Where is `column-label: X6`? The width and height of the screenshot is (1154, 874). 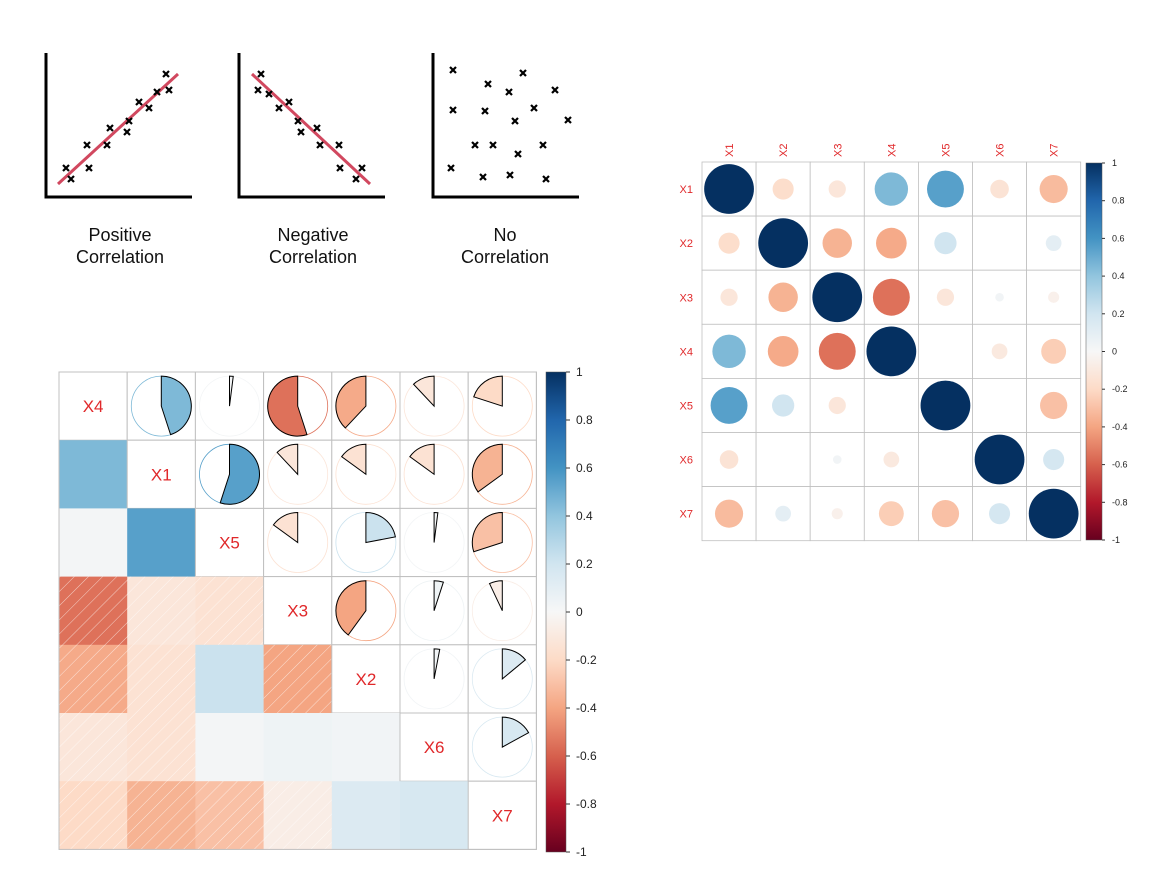 column-label: X6 is located at coordinates (1001, 150).